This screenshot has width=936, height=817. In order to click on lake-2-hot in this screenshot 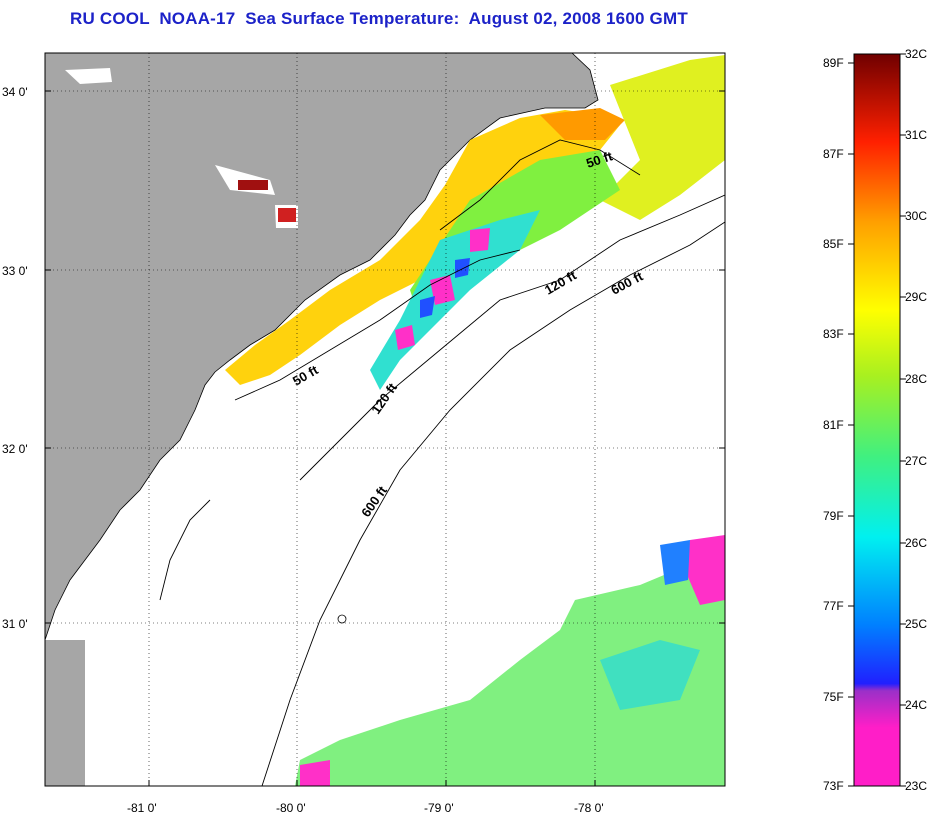, I will do `click(287, 215)`.